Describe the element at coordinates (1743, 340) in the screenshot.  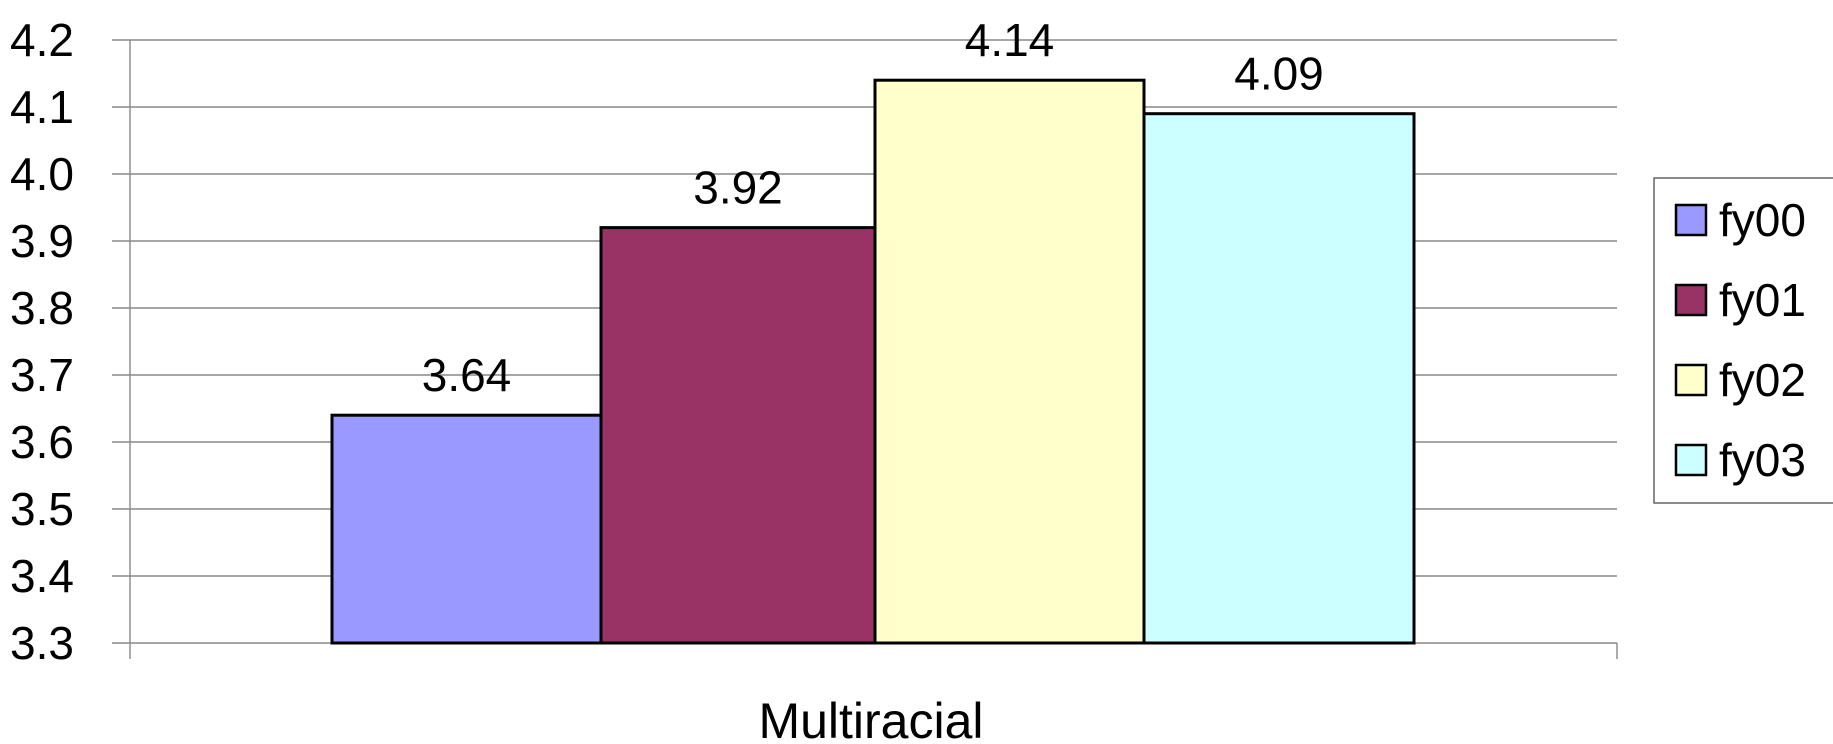
I see `legend: fy00 fy01 fy02 fy03` at that location.